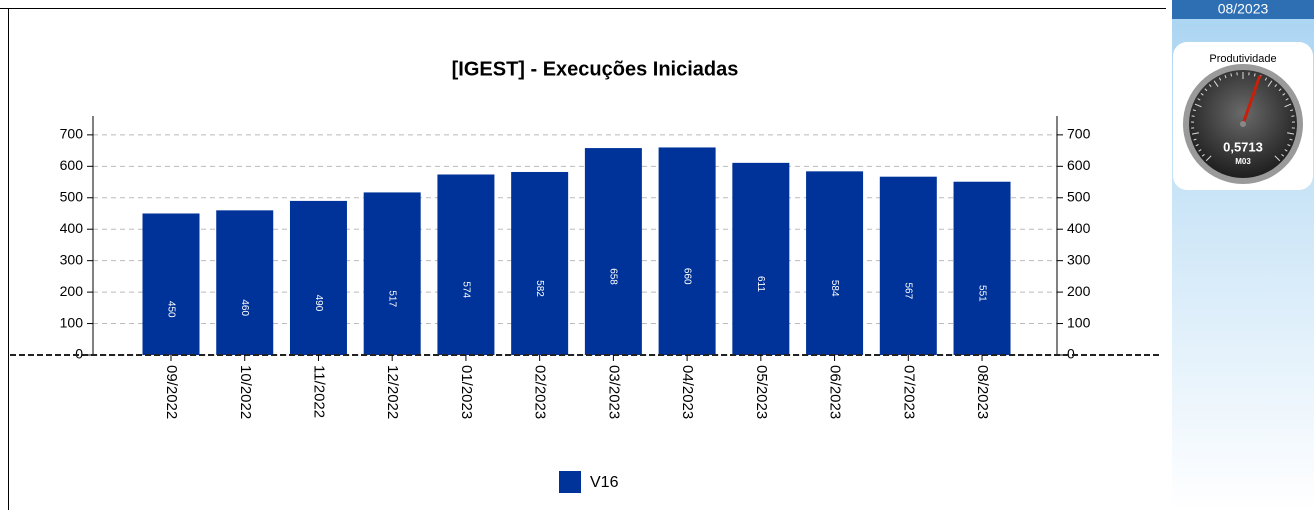 The height and width of the screenshot is (515, 1314). I want to click on y-tick-label: 400, so click(72, 228).